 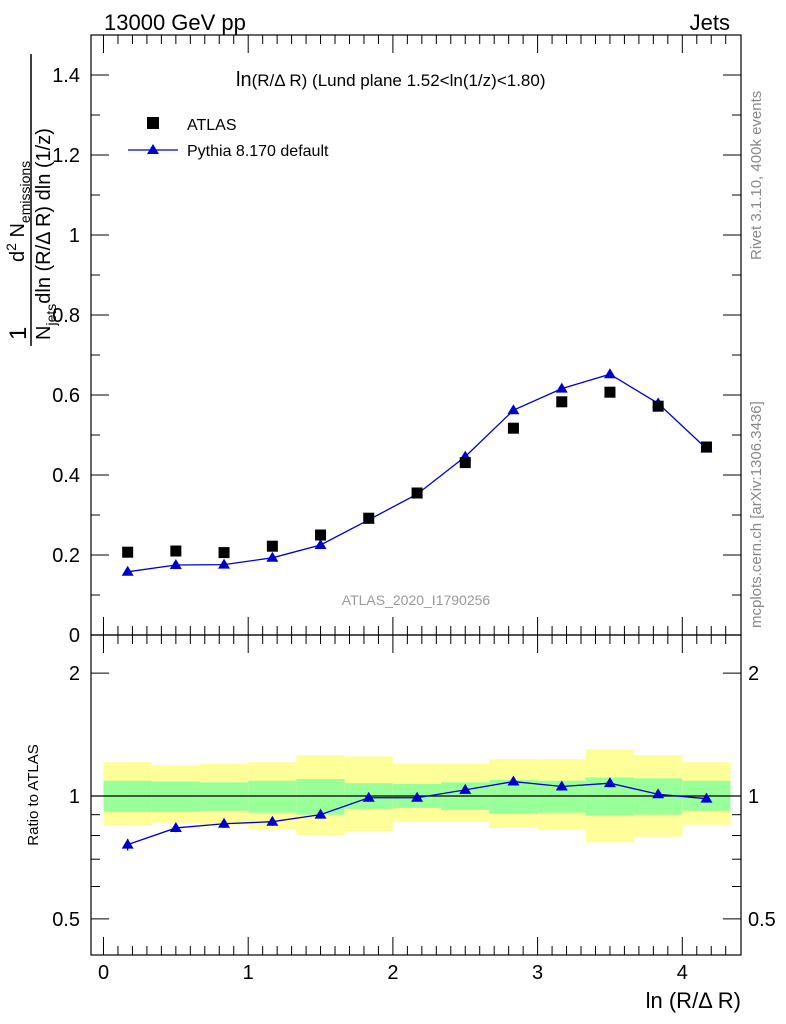 What do you see at coordinates (33, 794) in the screenshot?
I see `ratio-ylabel: Ratio to ATLAS` at bounding box center [33, 794].